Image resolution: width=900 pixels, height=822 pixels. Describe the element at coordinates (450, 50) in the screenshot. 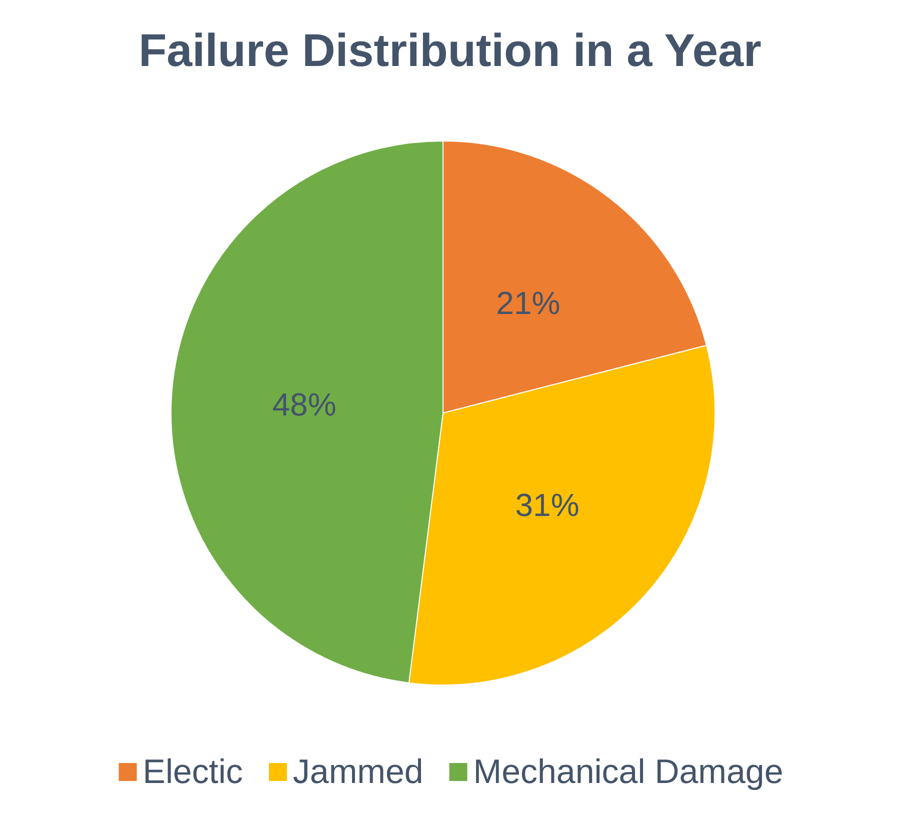

I see `chart-title: Failure Distribution in a Year` at that location.